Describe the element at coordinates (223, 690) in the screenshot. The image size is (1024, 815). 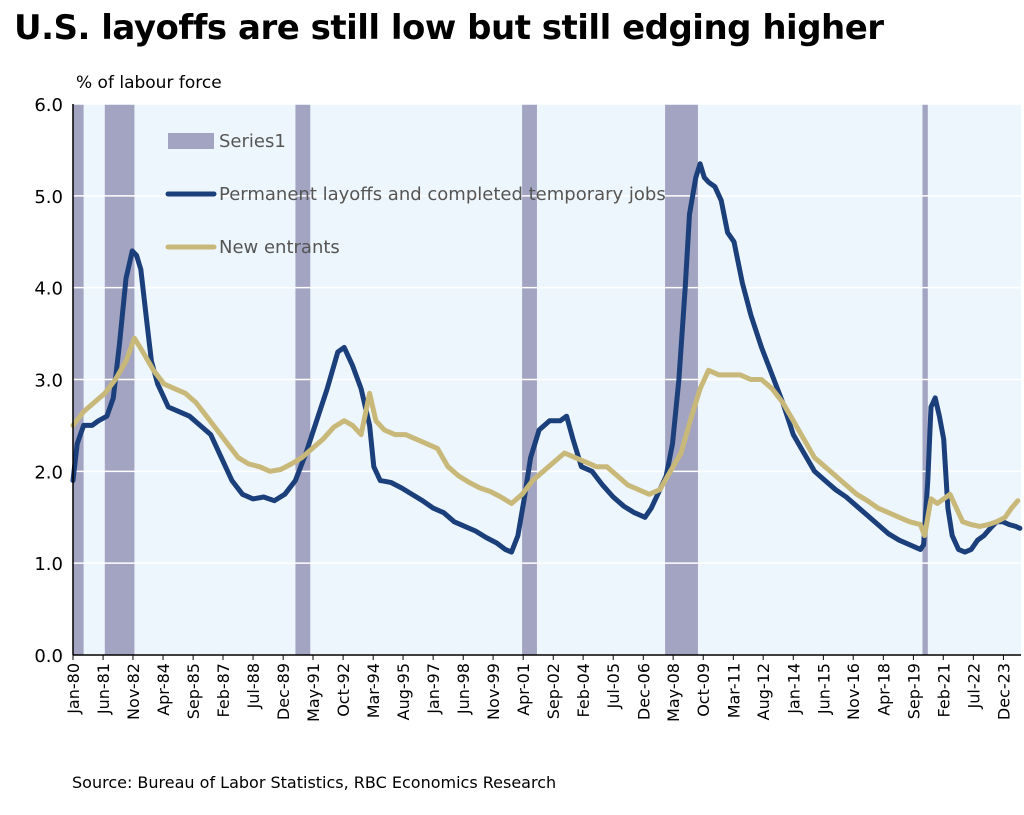
I see `x-tick-label: Feb-87` at that location.